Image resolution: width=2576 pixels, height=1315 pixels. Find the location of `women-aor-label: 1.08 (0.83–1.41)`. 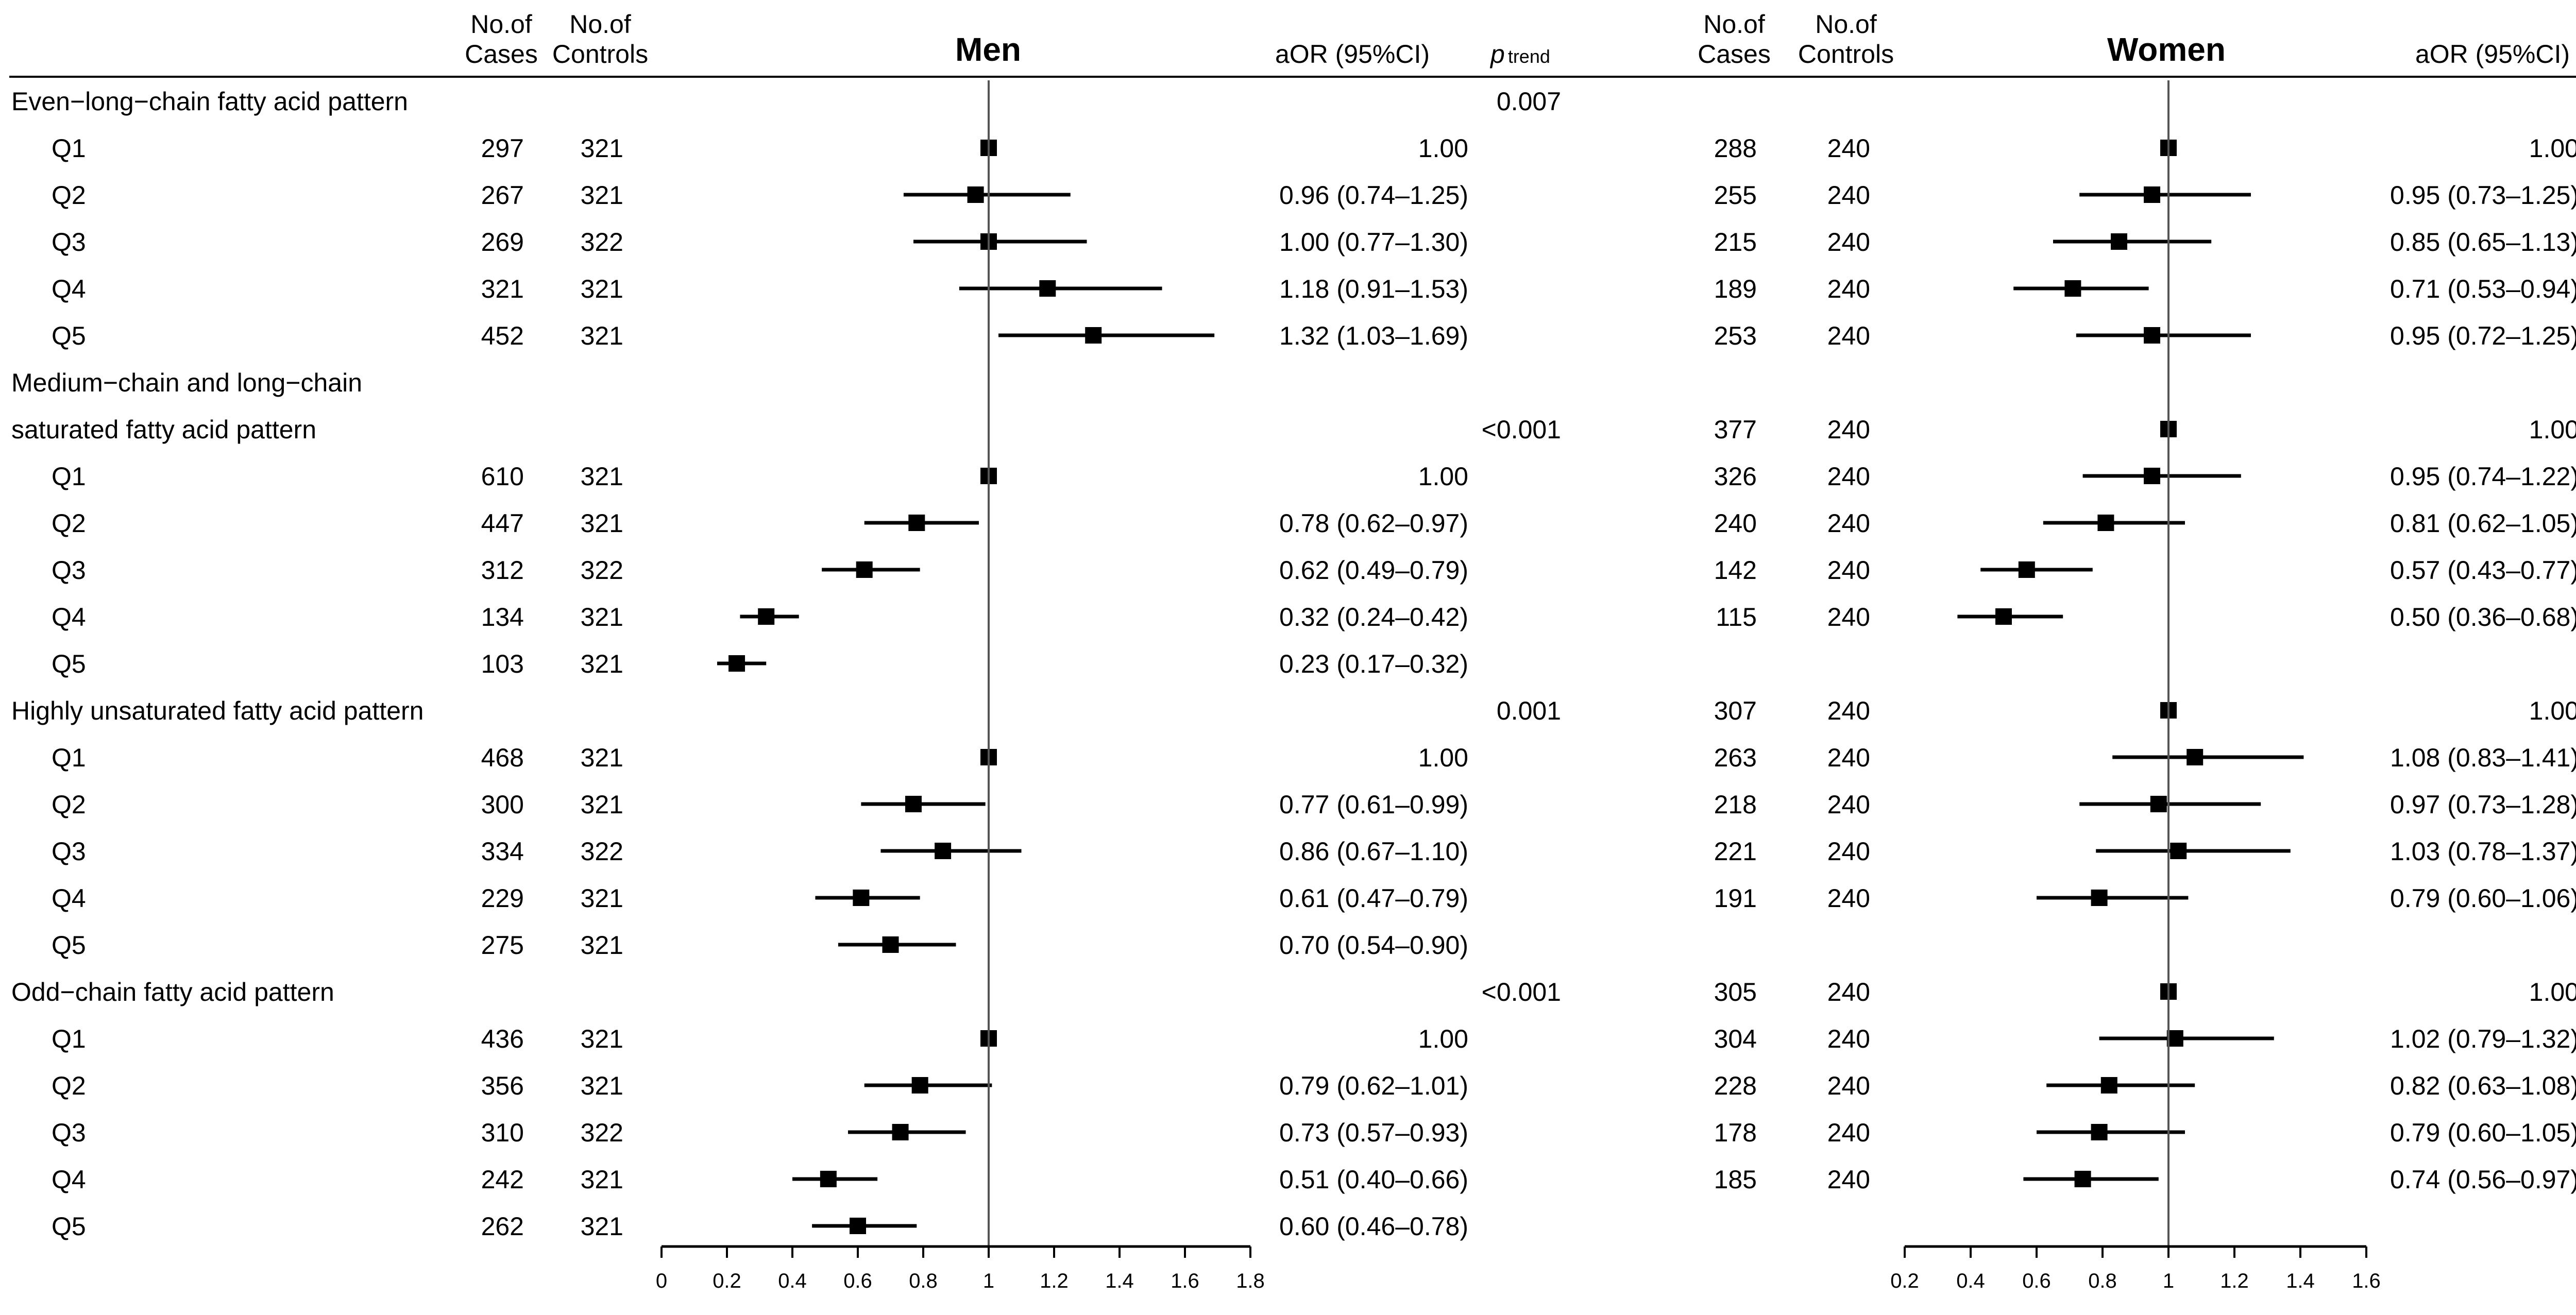

women-aor-label: 1.08 (0.83–1.41) is located at coordinates (2483, 757).